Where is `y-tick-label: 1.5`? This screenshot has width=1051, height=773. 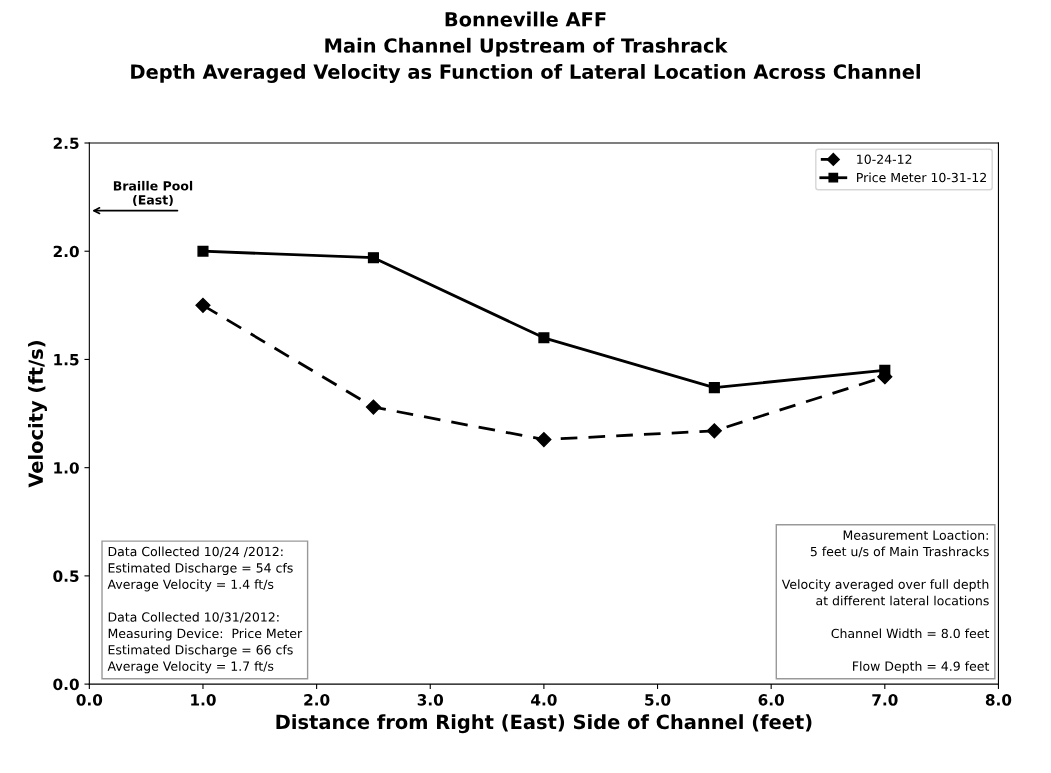
y-tick-label: 1.5 is located at coordinates (66, 360).